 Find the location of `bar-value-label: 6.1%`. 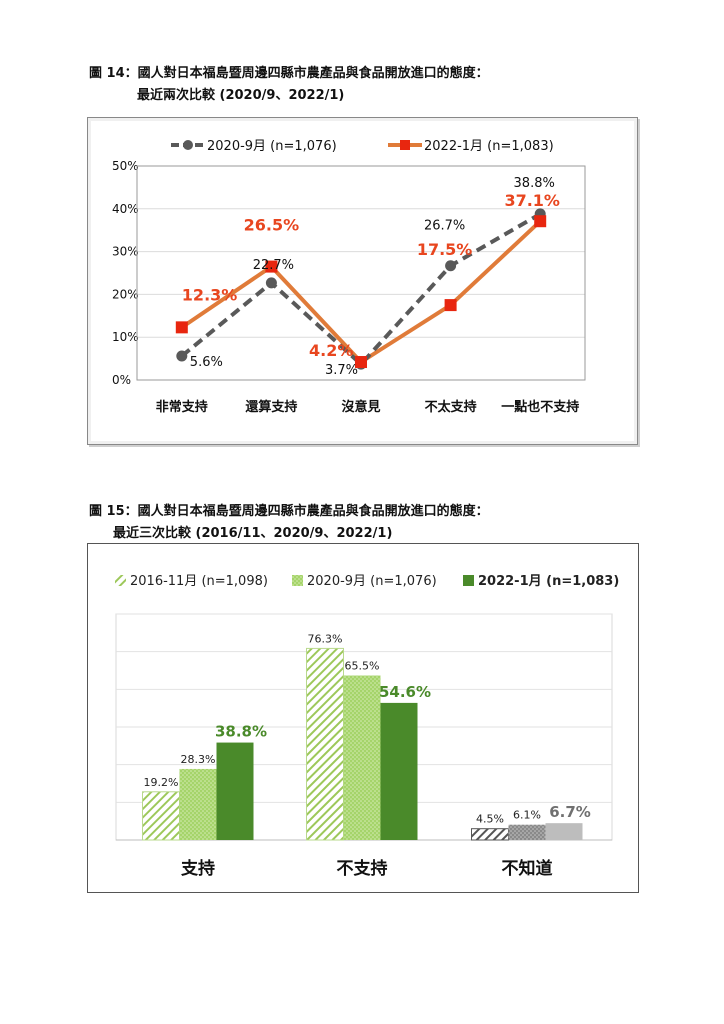

bar-value-label: 6.1% is located at coordinates (527, 815).